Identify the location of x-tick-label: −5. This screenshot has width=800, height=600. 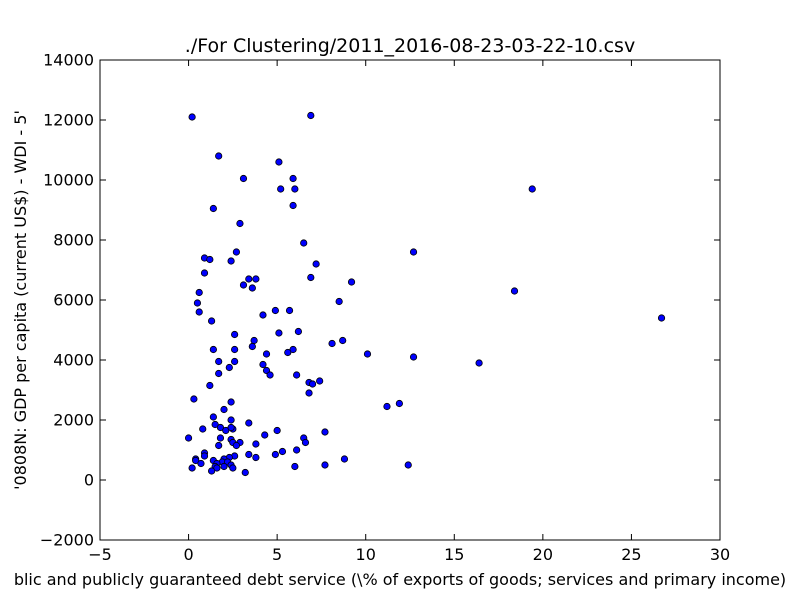
(100, 554).